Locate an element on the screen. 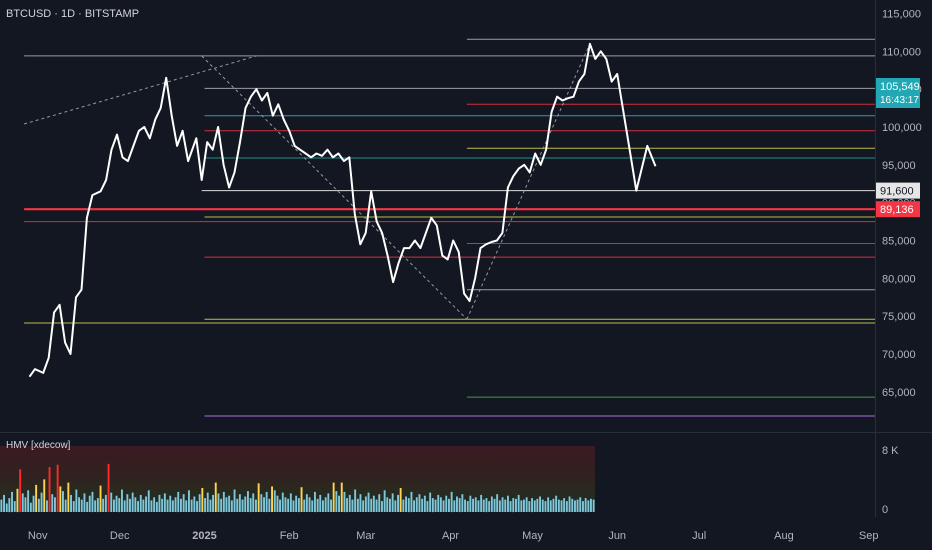  indicator-title: HMV [xdecow] is located at coordinates (38, 445).